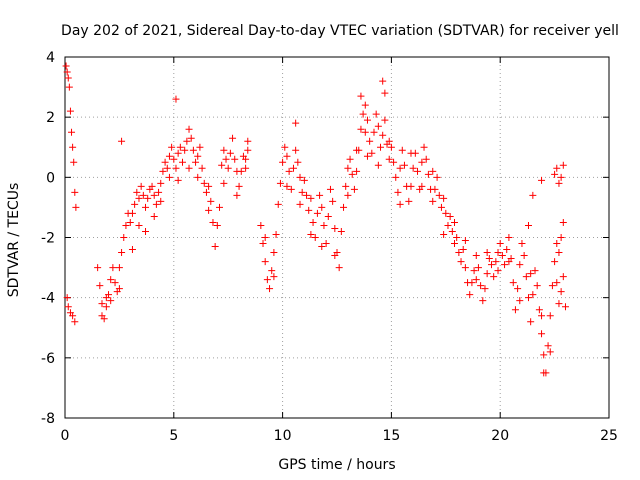  What do you see at coordinates (48, 239) in the screenshot?
I see `y-tick-label: -2` at bounding box center [48, 239].